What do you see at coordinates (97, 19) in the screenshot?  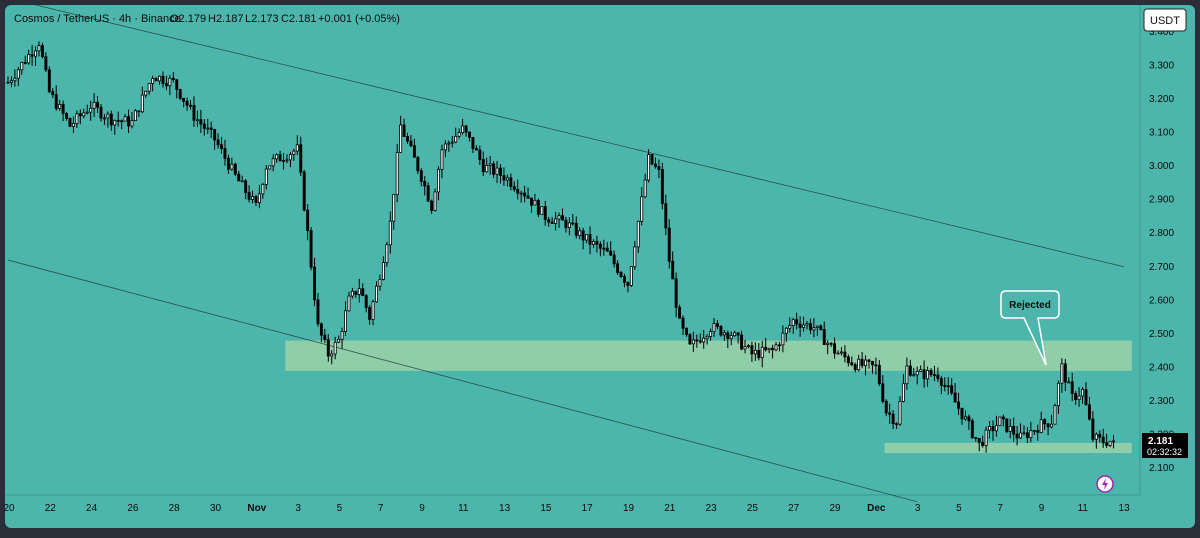 I see `chart-header-symbol: Cosmos / TetherUS · 4h · Binance` at bounding box center [97, 19].